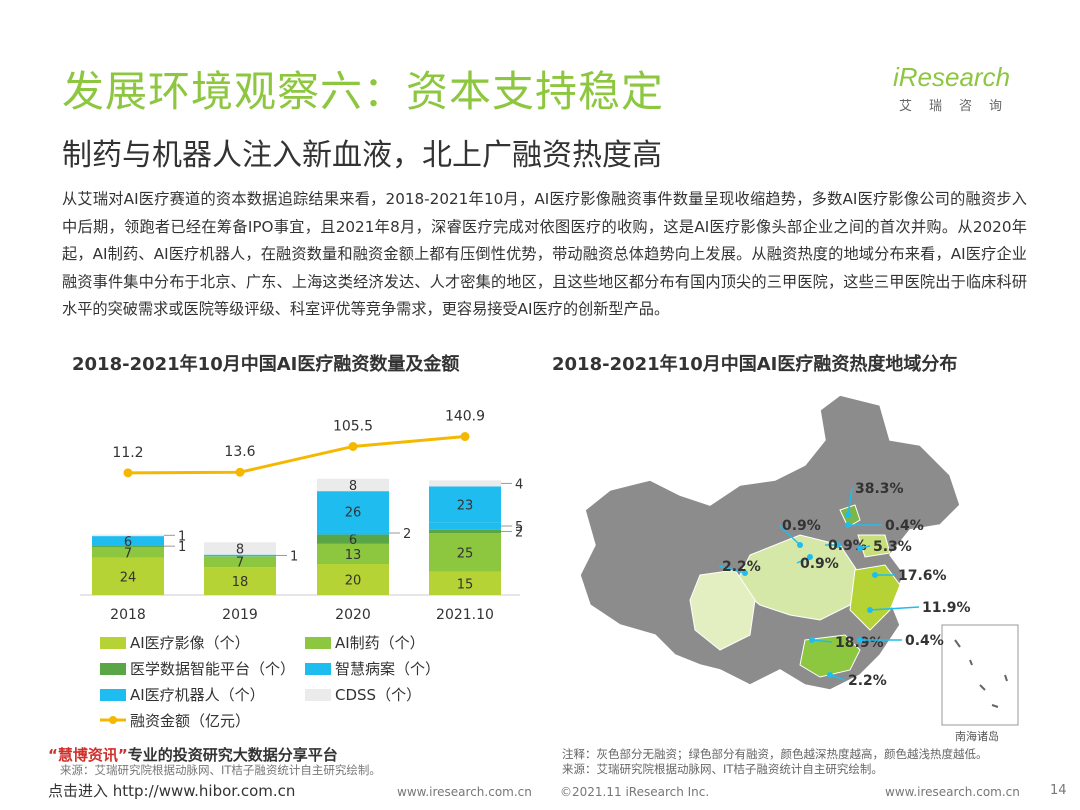 Image resolution: width=1080 pixels, height=810 pixels. I want to click on amount-label: 13.6, so click(239, 452).